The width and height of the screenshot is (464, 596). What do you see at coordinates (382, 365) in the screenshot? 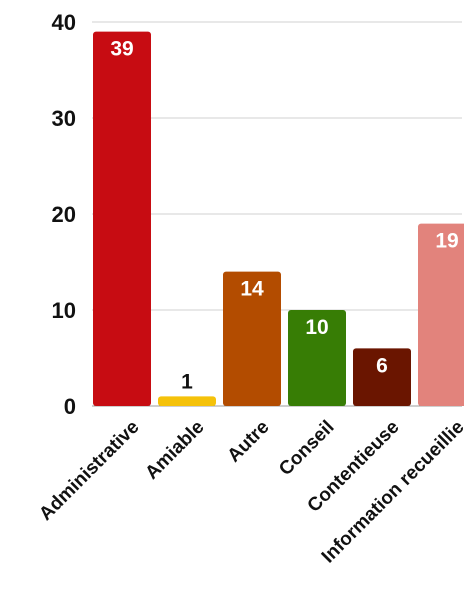
I see `data-label: 6` at bounding box center [382, 365].